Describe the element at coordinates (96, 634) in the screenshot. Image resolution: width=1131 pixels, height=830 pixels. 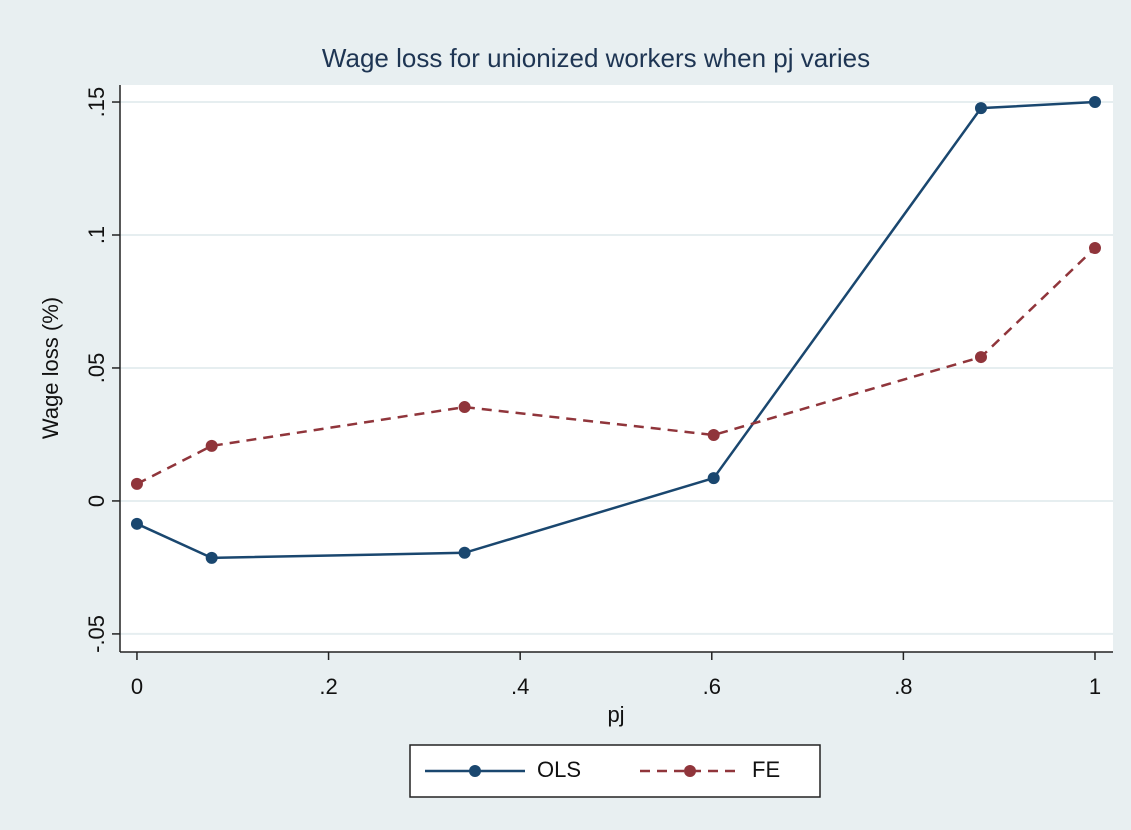
I see `y-tick-label: -.05` at that location.